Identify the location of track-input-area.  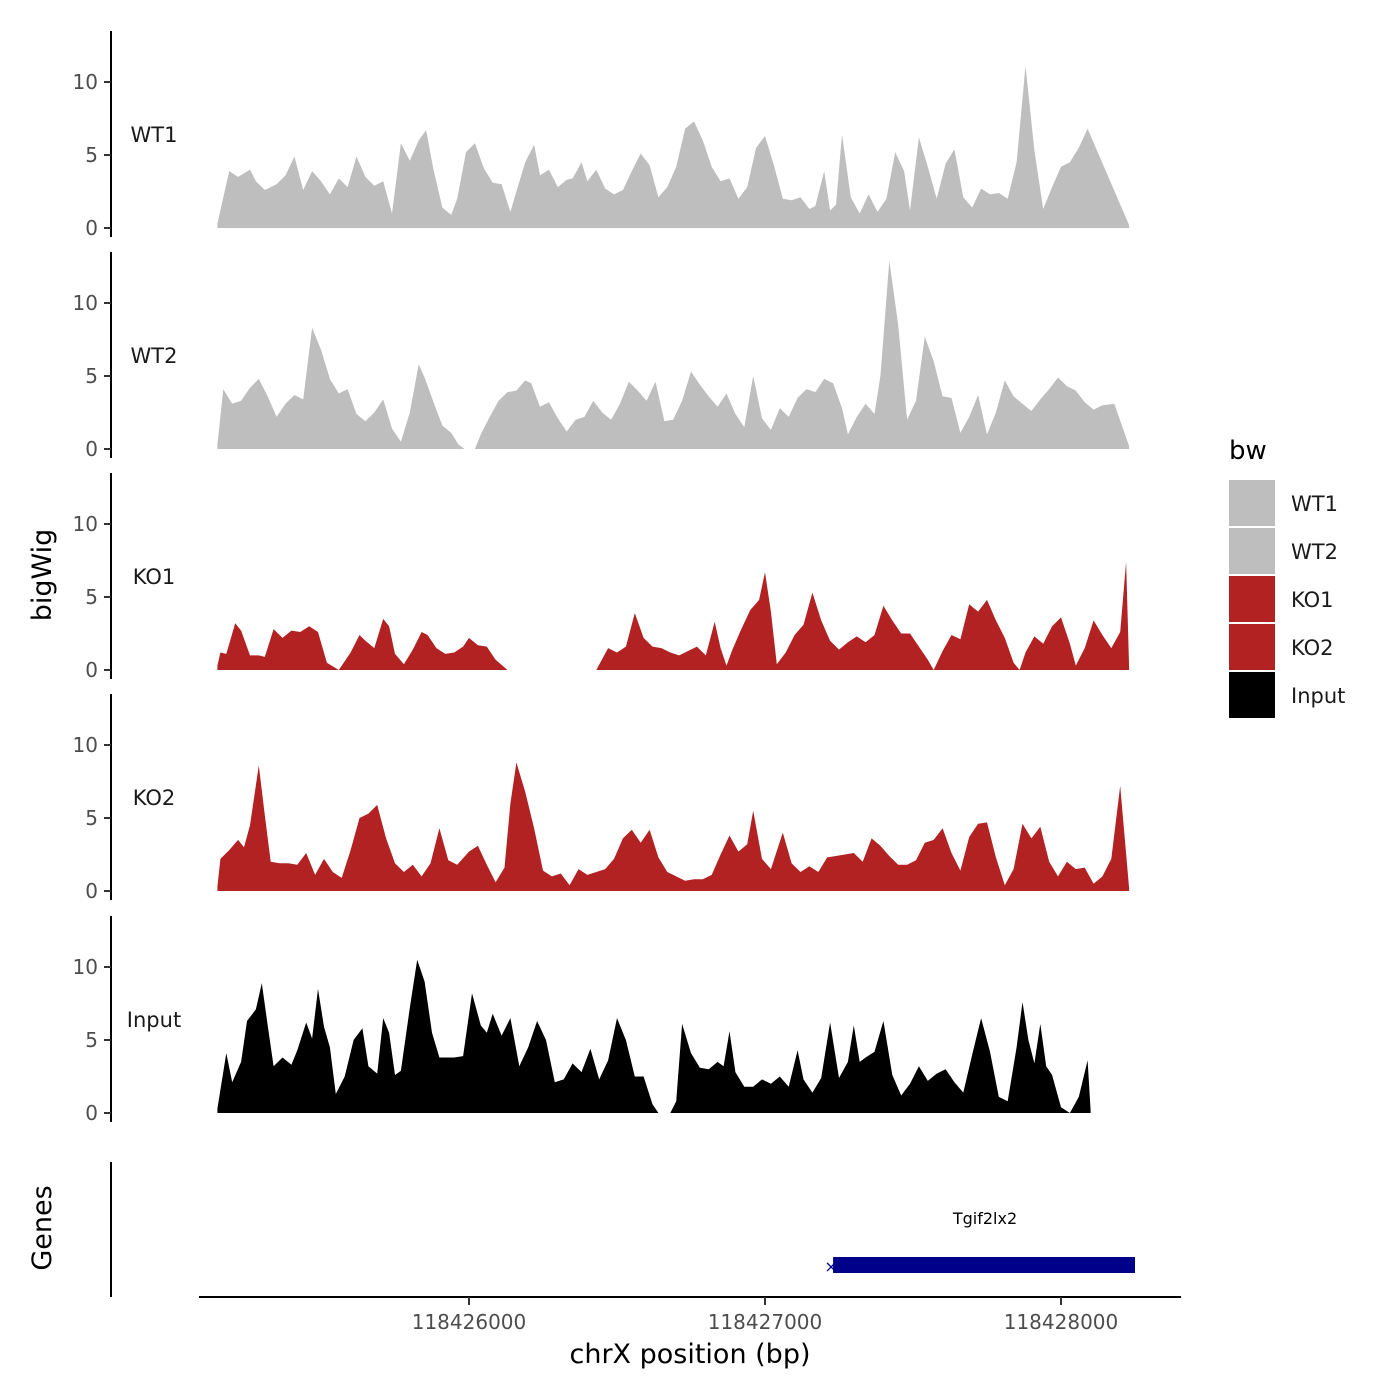
(654, 1036).